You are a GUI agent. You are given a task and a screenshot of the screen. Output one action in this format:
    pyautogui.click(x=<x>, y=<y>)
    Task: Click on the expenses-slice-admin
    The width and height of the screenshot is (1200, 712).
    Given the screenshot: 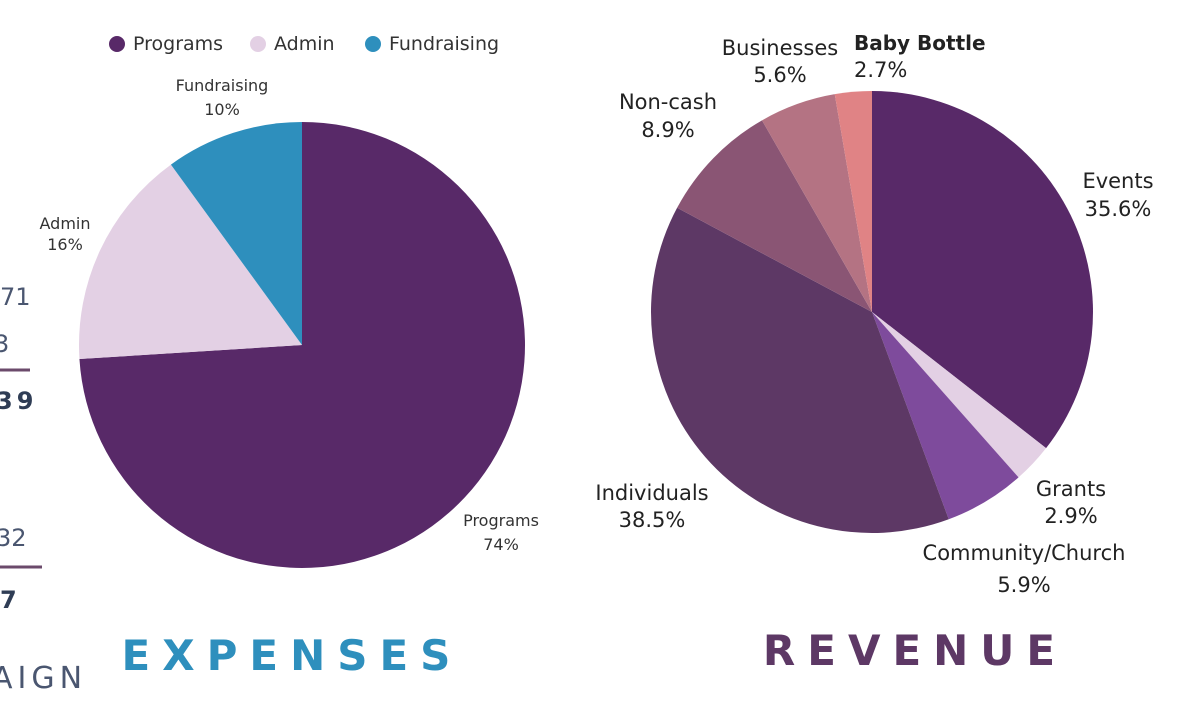 What is the action you would take?
    pyautogui.click(x=190, y=261)
    